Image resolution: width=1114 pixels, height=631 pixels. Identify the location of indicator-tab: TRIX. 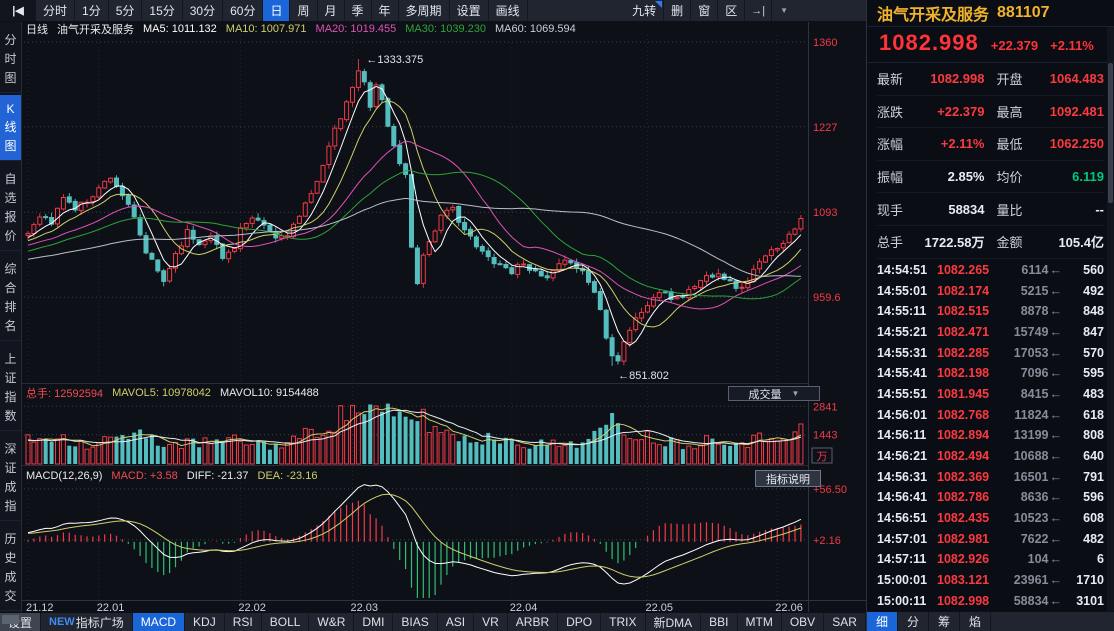
(623, 622).